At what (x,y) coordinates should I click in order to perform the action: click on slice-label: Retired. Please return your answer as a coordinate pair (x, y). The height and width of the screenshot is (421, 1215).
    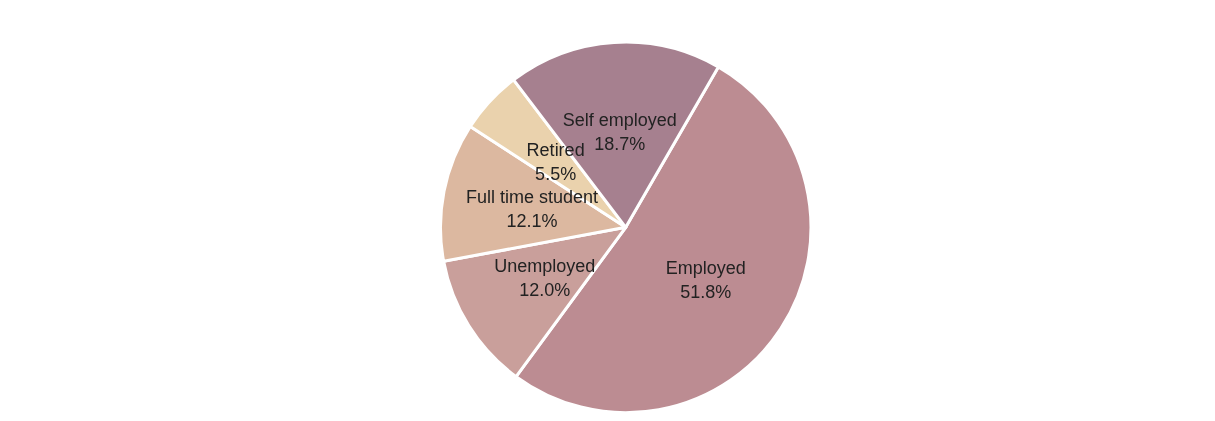
    Looking at the image, I should click on (555, 150).